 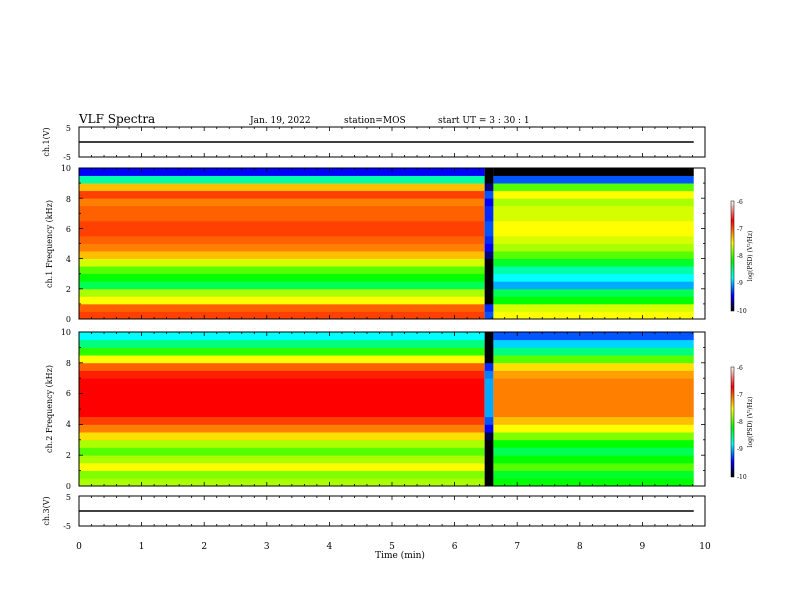 What do you see at coordinates (68, 455) in the screenshot?
I see `ch2-ytick-2: 2` at bounding box center [68, 455].